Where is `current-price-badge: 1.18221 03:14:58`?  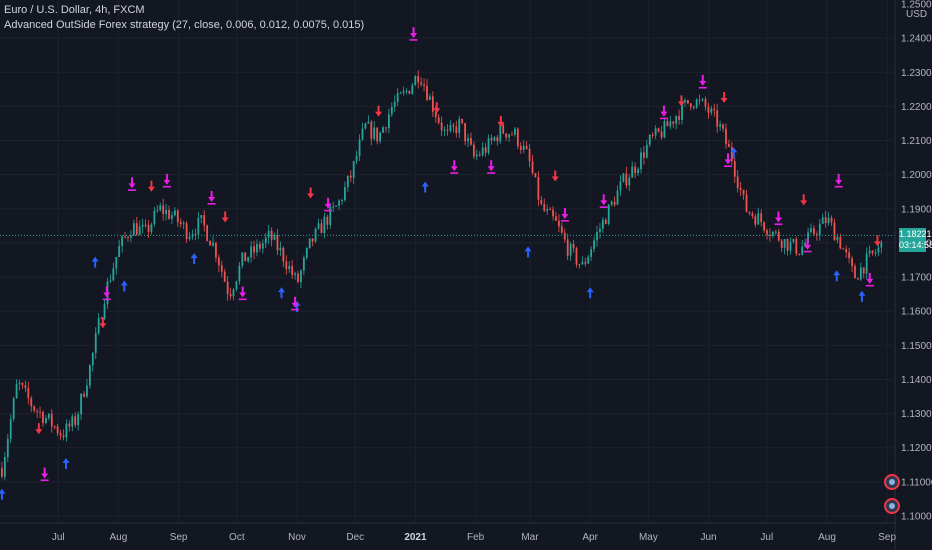 current-price-badge: 1.18221 03:14:58 is located at coordinates (915, 240).